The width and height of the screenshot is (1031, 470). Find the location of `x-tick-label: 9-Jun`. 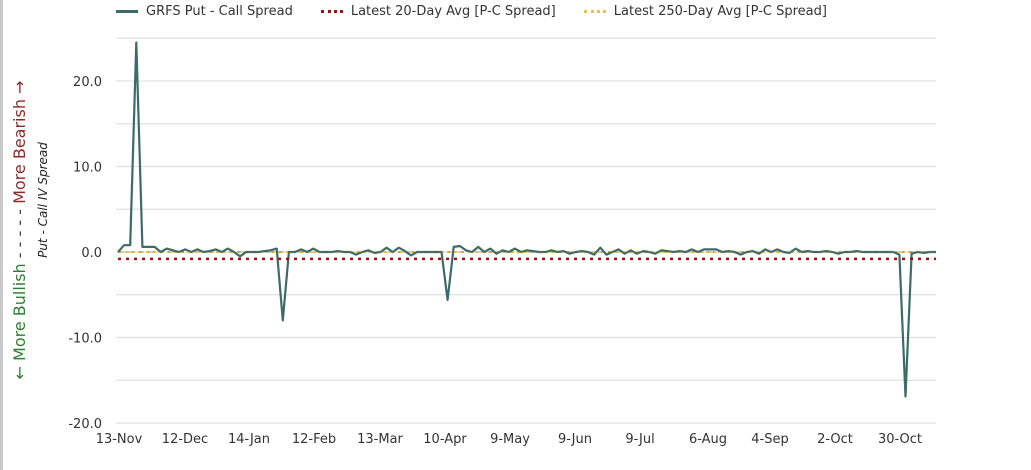

x-tick-label: 9-Jun is located at coordinates (575, 439).